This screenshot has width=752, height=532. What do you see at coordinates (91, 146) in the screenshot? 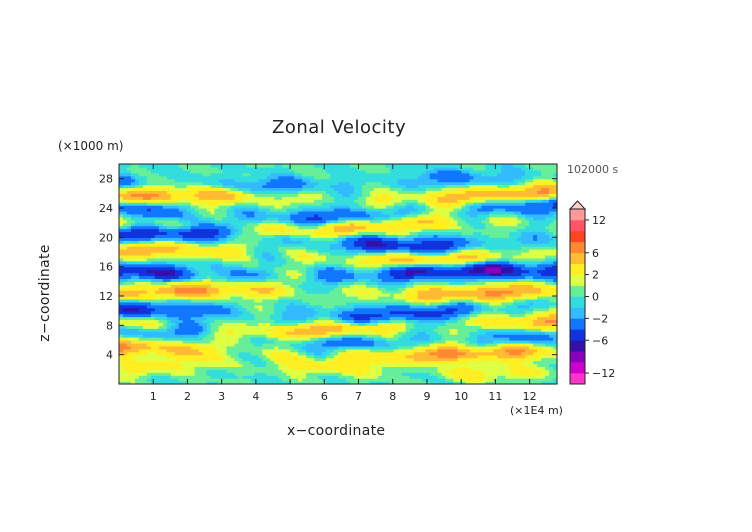
I see `y-axis-unit: (×1000 m)` at bounding box center [91, 146].